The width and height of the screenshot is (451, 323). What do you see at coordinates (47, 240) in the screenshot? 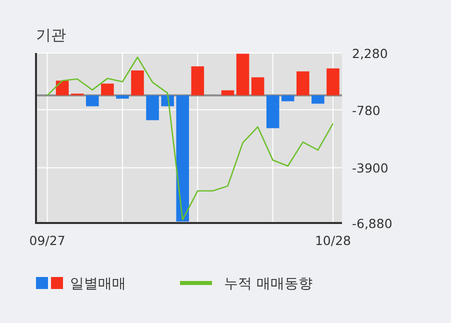
I see `xtick: 09/27` at bounding box center [47, 240].